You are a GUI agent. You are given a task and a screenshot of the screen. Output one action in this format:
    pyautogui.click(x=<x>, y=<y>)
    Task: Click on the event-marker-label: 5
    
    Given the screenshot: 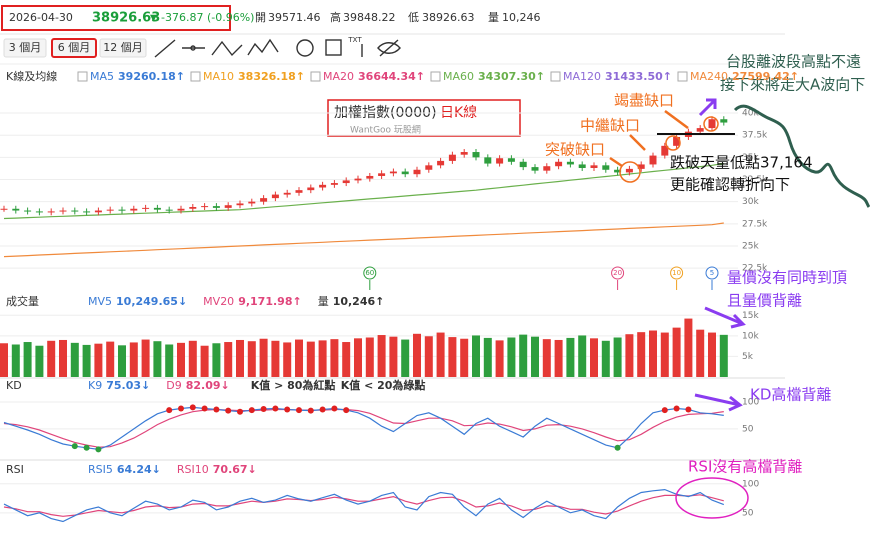 What is the action you would take?
    pyautogui.click(x=712, y=273)
    